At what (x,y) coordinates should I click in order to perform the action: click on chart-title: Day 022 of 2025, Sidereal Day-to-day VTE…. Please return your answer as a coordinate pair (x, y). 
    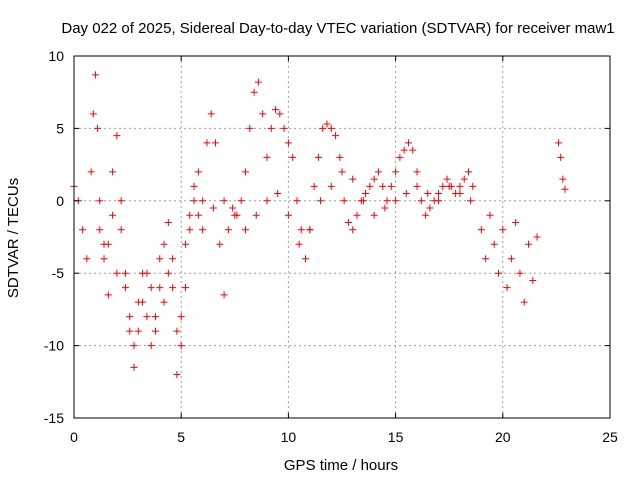
    Looking at the image, I should click on (337, 28).